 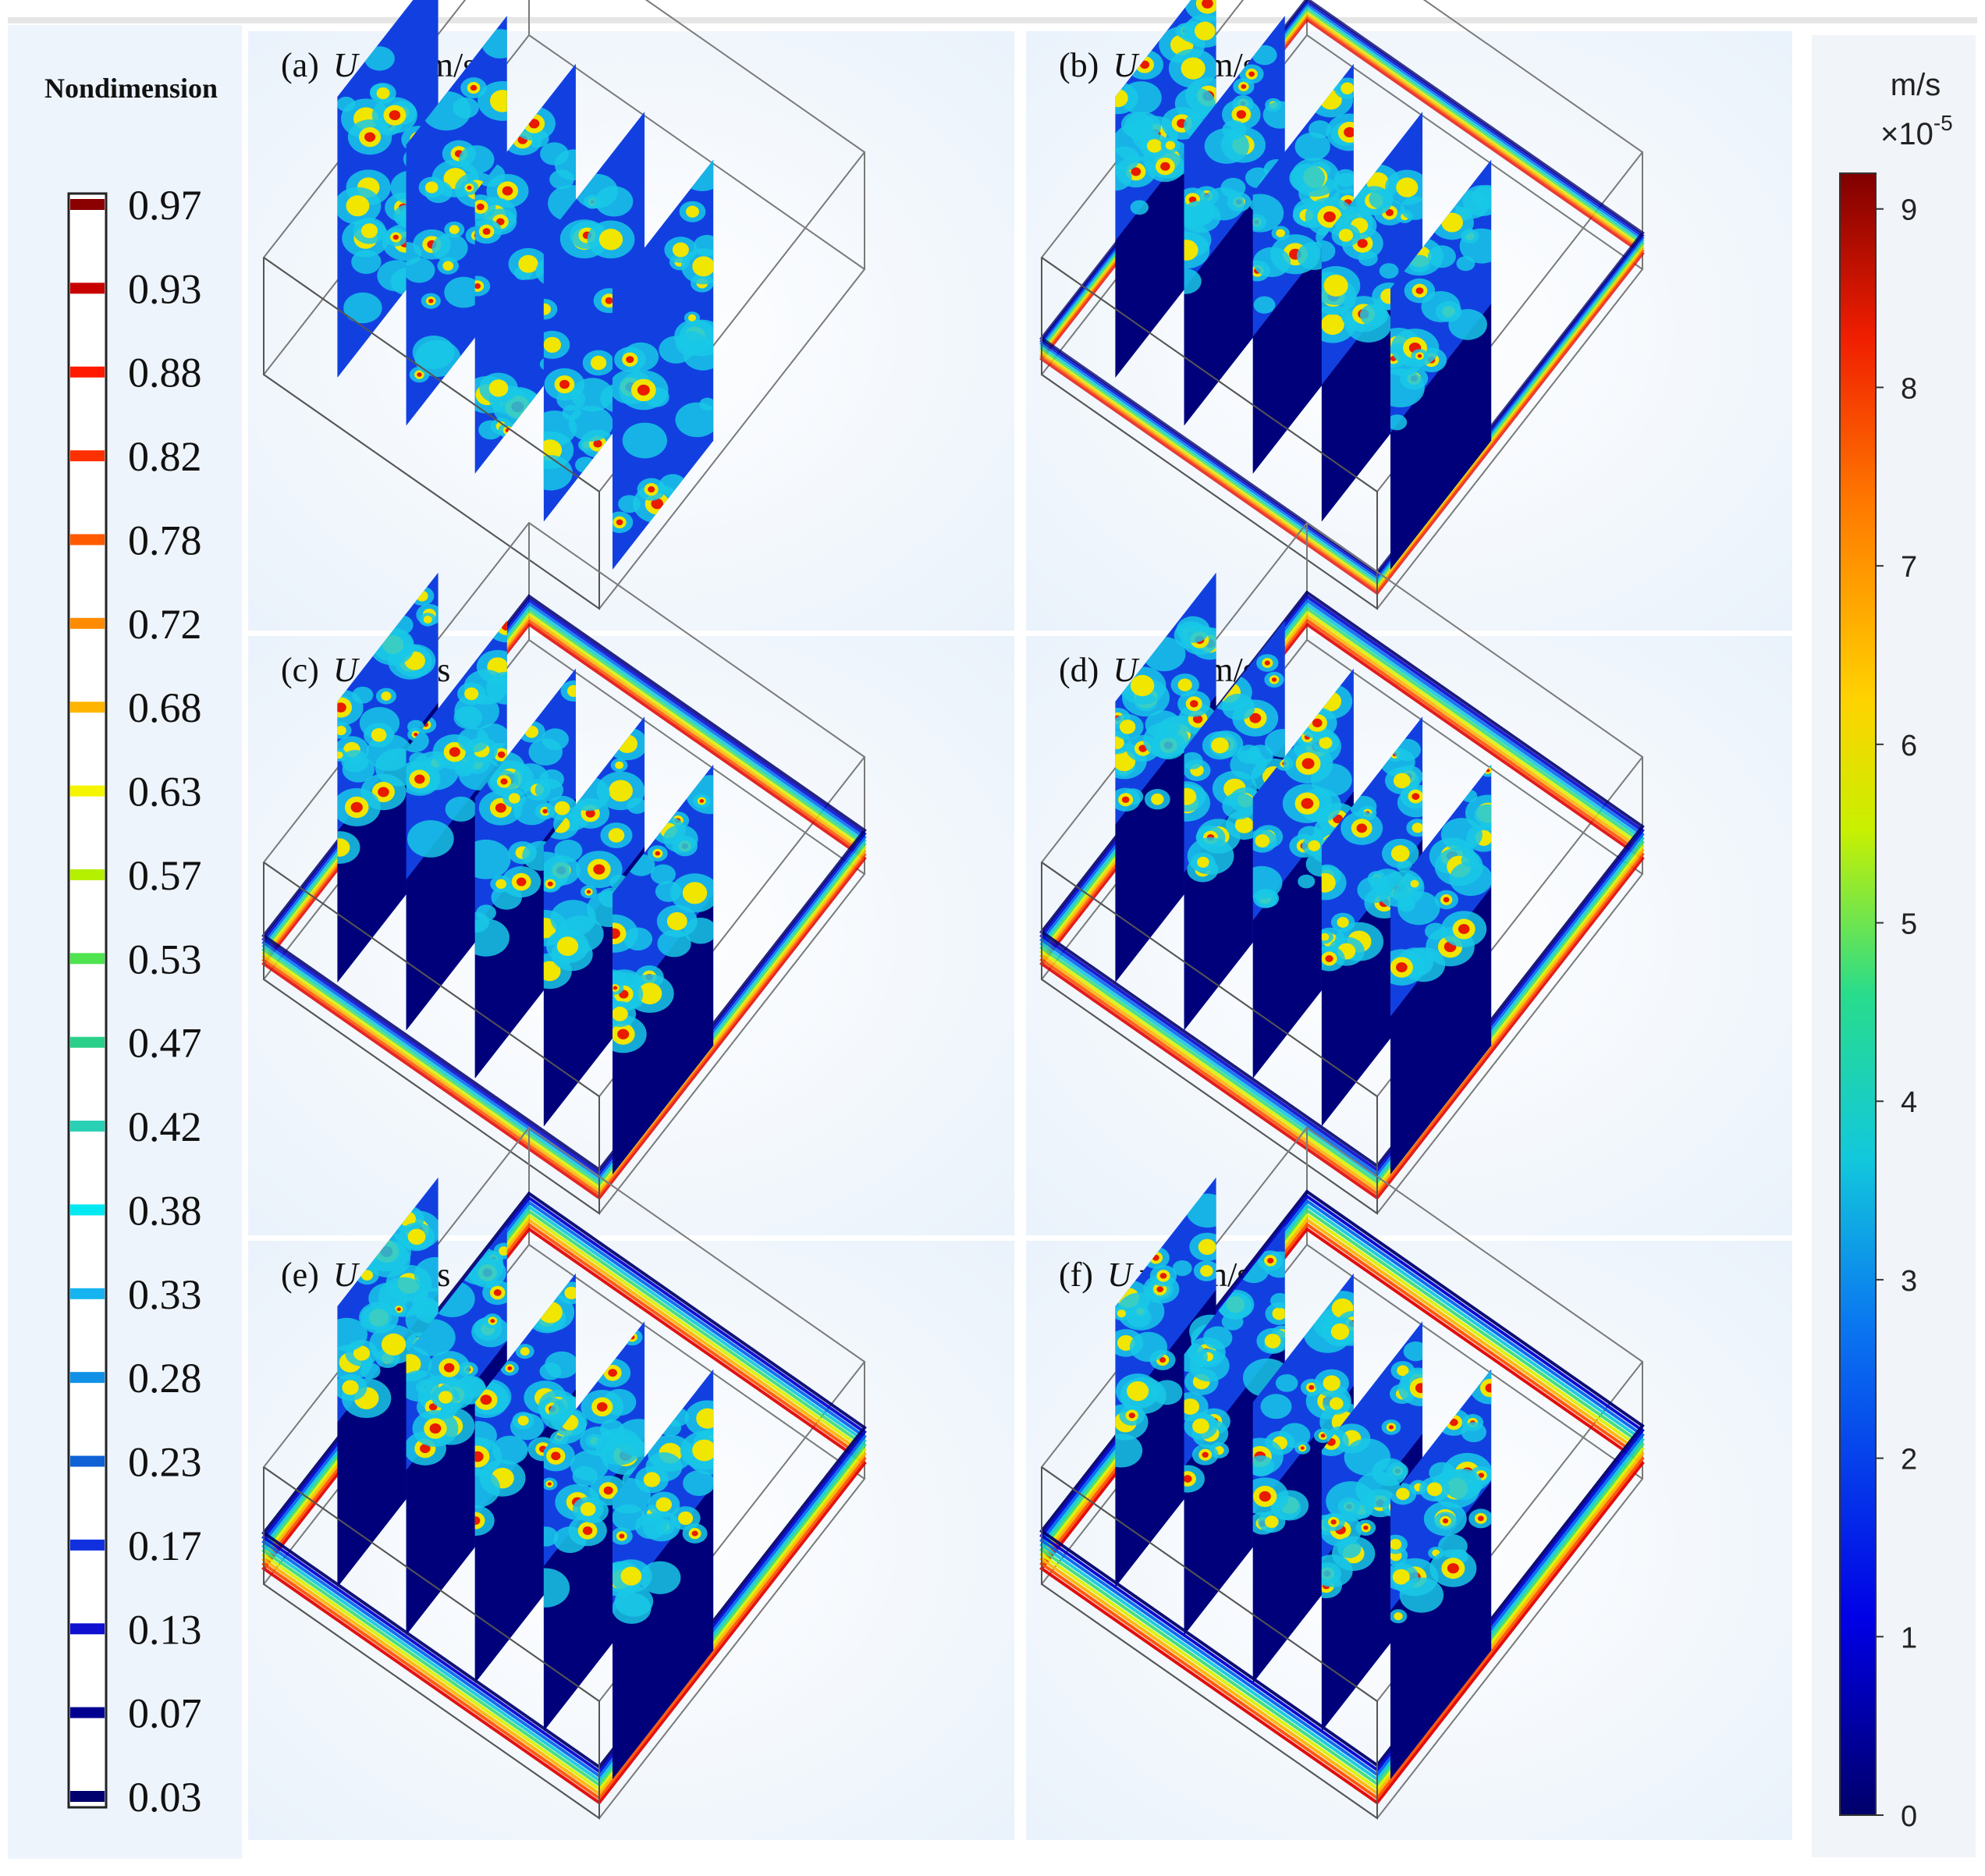 What do you see at coordinates (1909, 1816) in the screenshot?
I see `colorbar-tick-label: 0` at bounding box center [1909, 1816].